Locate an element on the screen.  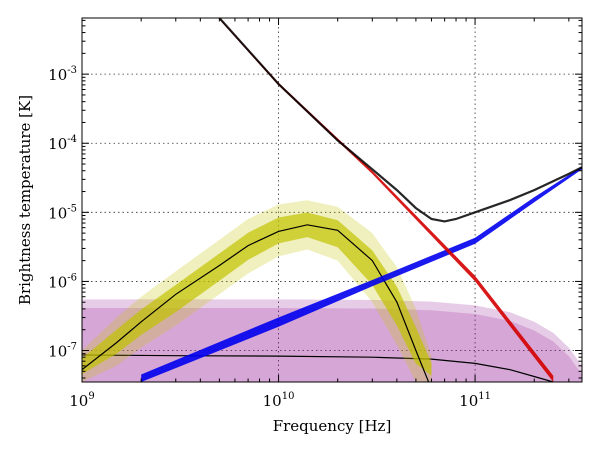
x-tick-label: 109 is located at coordinates (81, 400).